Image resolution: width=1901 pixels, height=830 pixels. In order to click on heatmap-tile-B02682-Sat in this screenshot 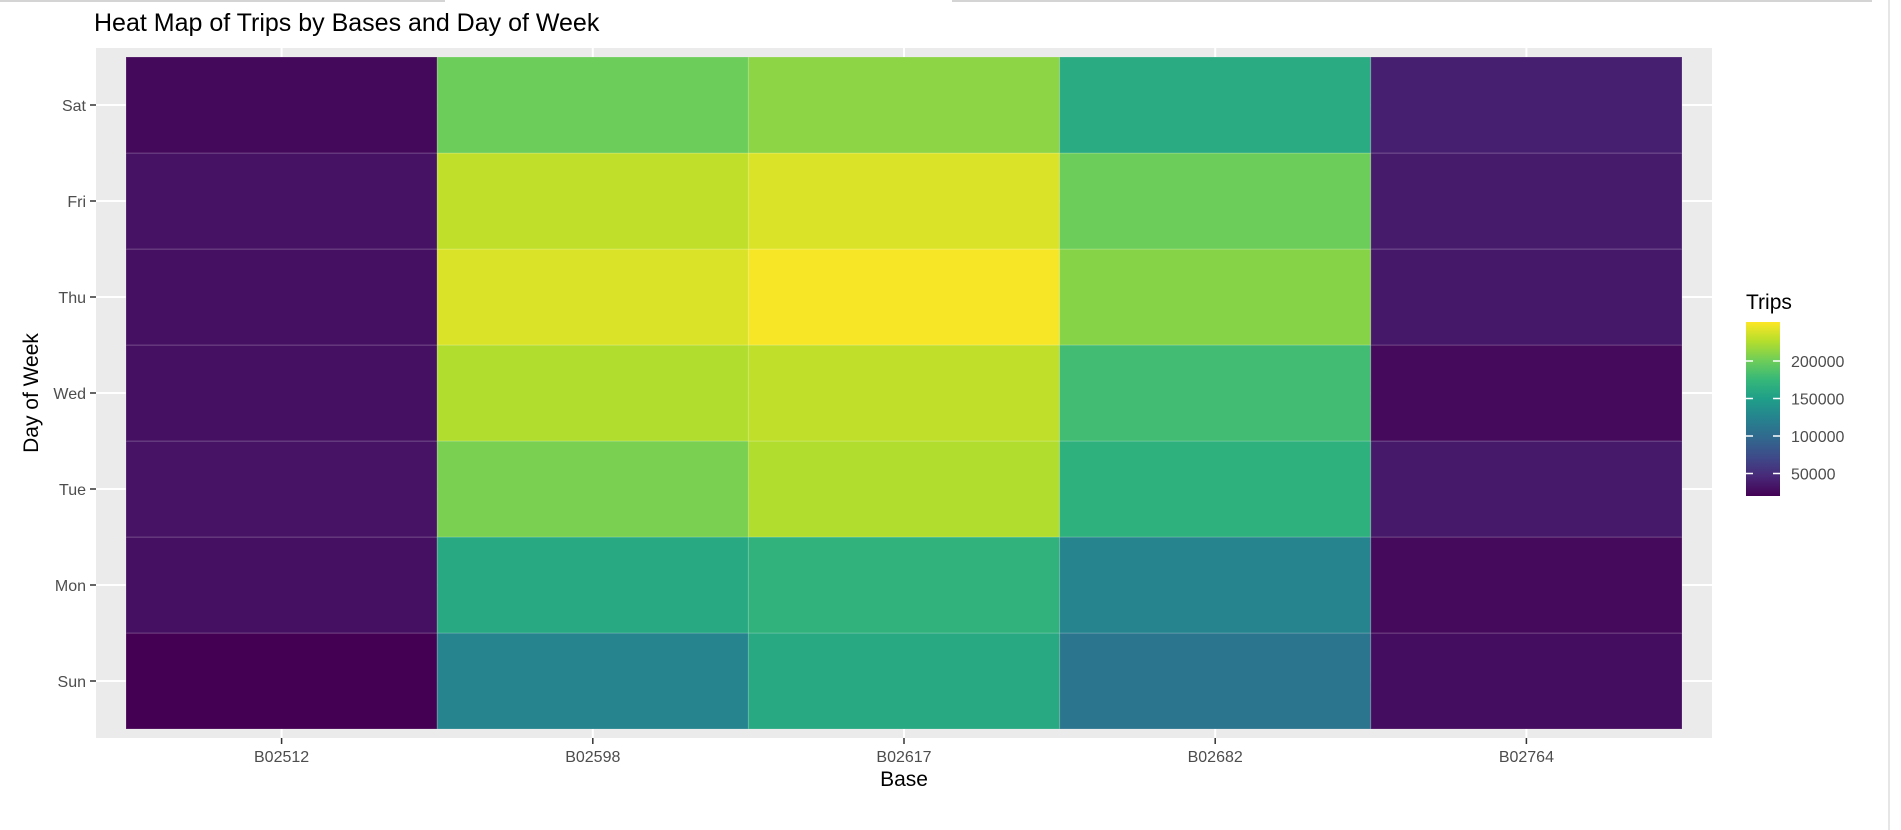, I will do `click(1215, 105)`.